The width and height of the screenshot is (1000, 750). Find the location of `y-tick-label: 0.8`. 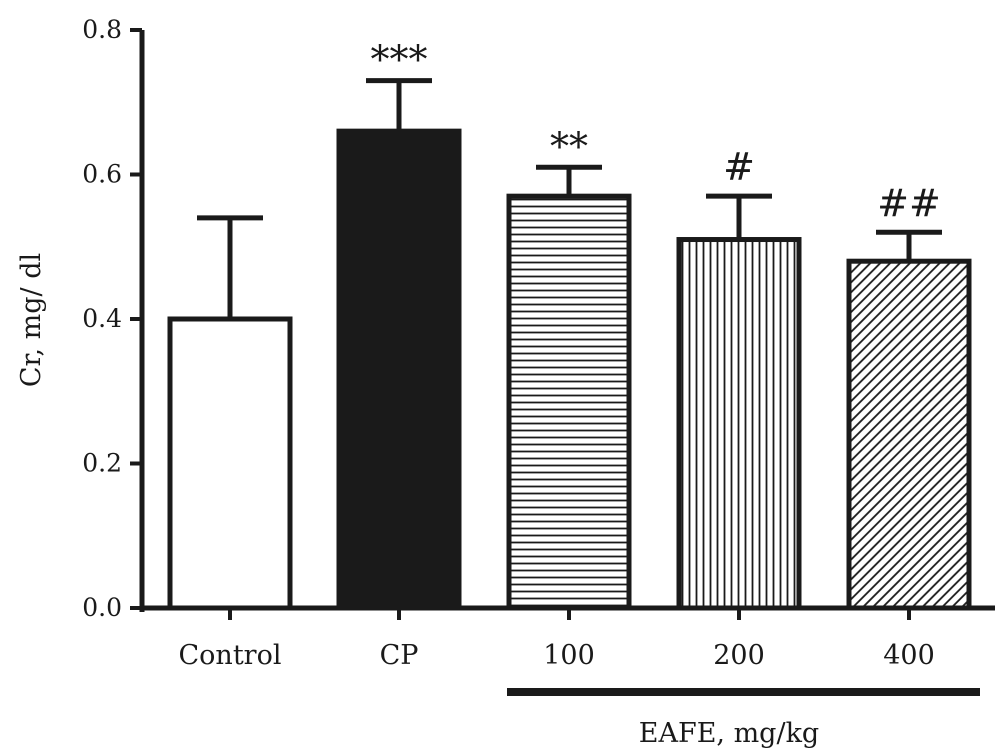

y-tick-label: 0.8 is located at coordinates (102, 29).